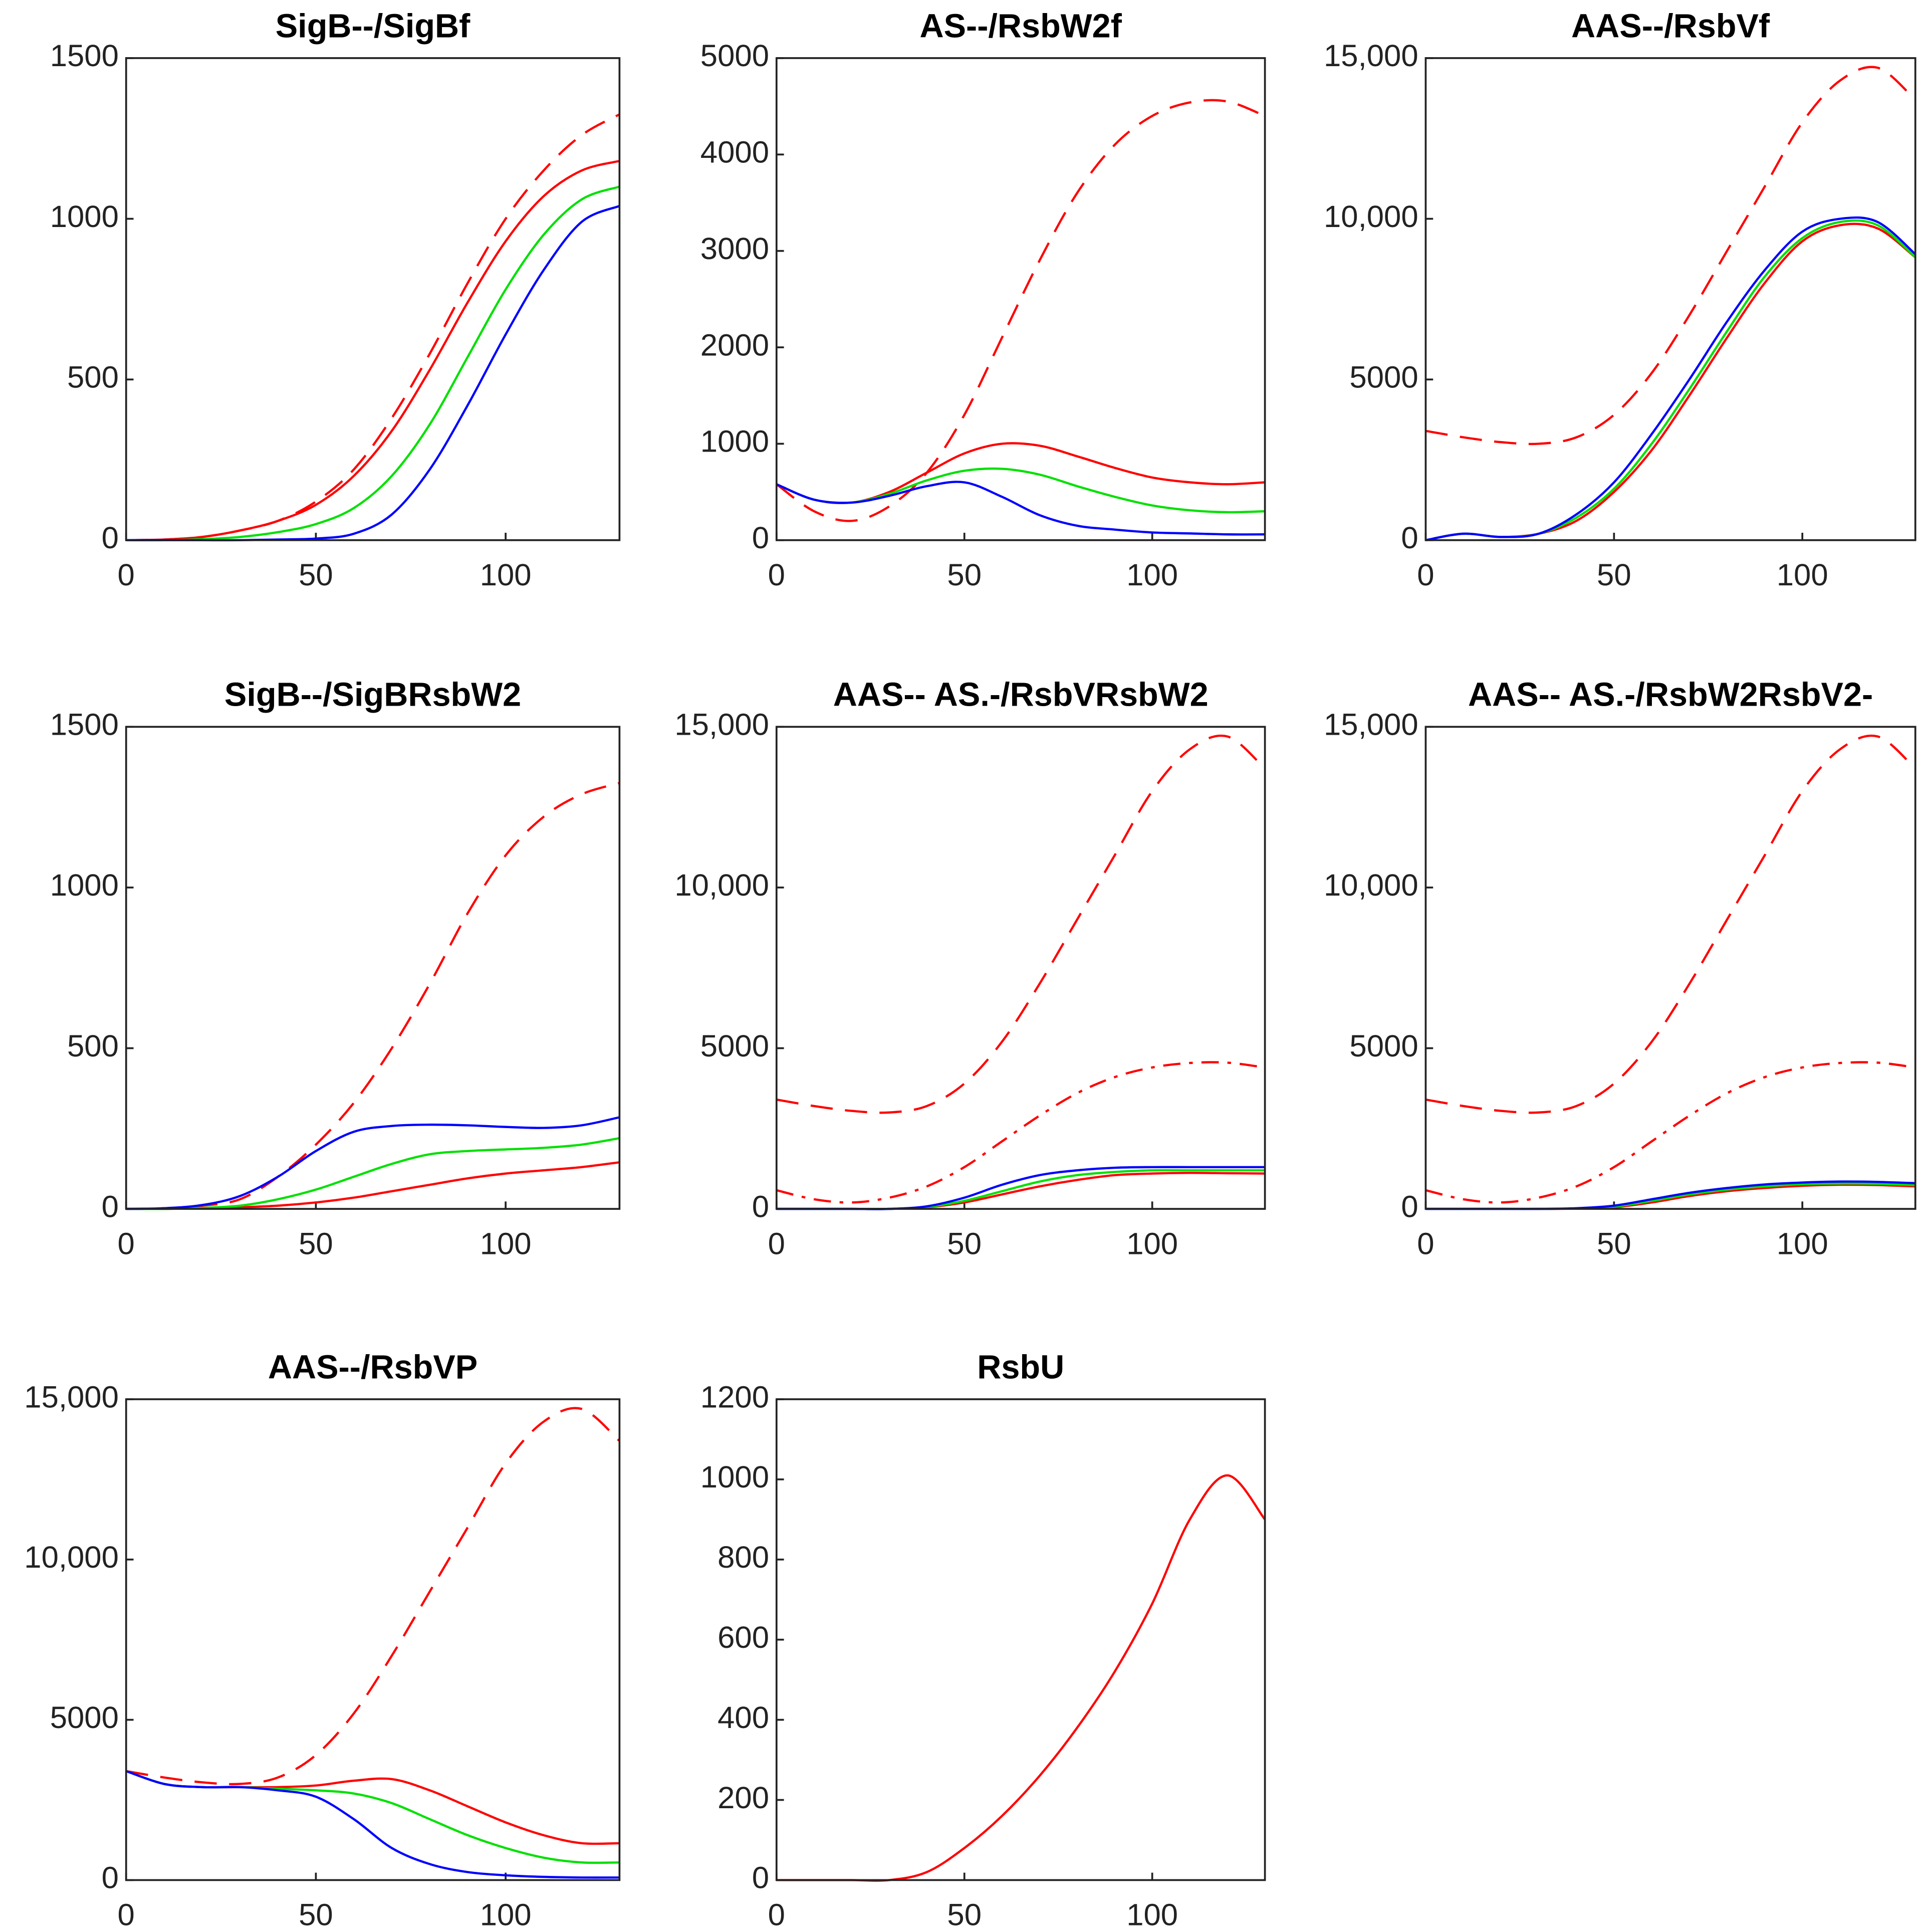 The width and height of the screenshot is (1924, 1932). Describe the element at coordinates (735, 152) in the screenshot. I see `y-tick-label: 4000` at that location.